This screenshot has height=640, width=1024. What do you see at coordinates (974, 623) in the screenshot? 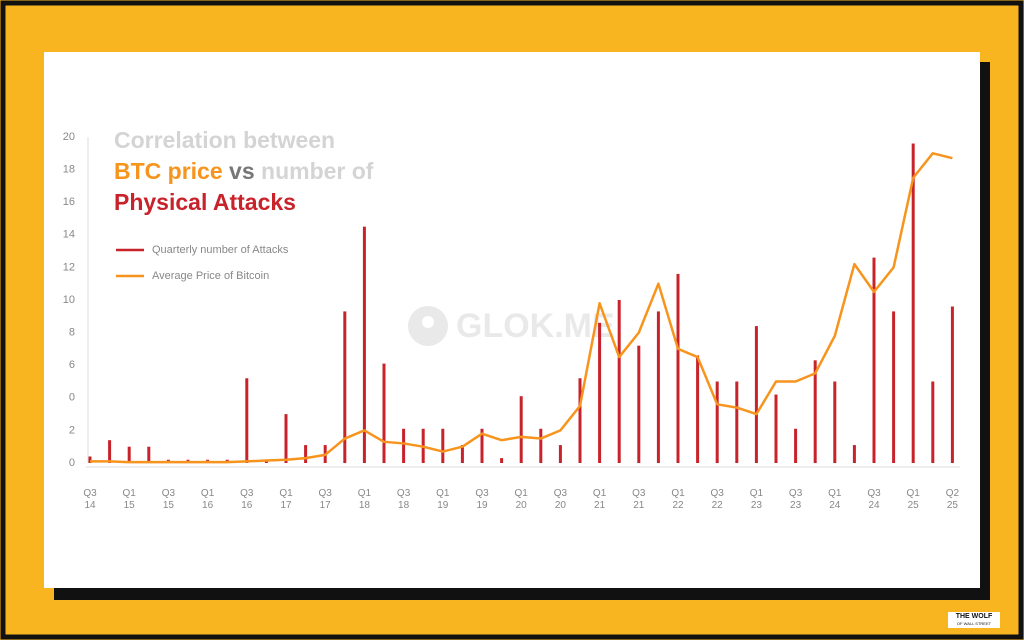
I see `logo-text: OF WALL STREET` at bounding box center [974, 623].